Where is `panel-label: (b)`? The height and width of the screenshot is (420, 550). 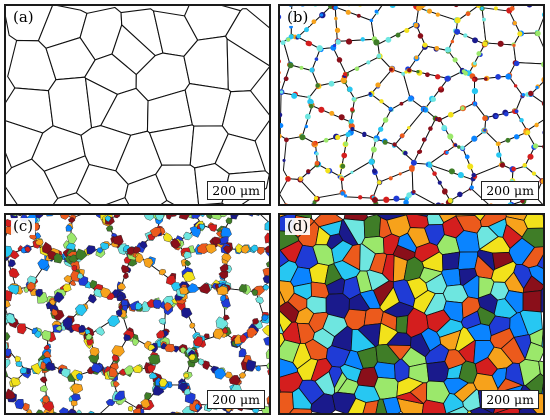 panel-label: (b) is located at coordinates (298, 17).